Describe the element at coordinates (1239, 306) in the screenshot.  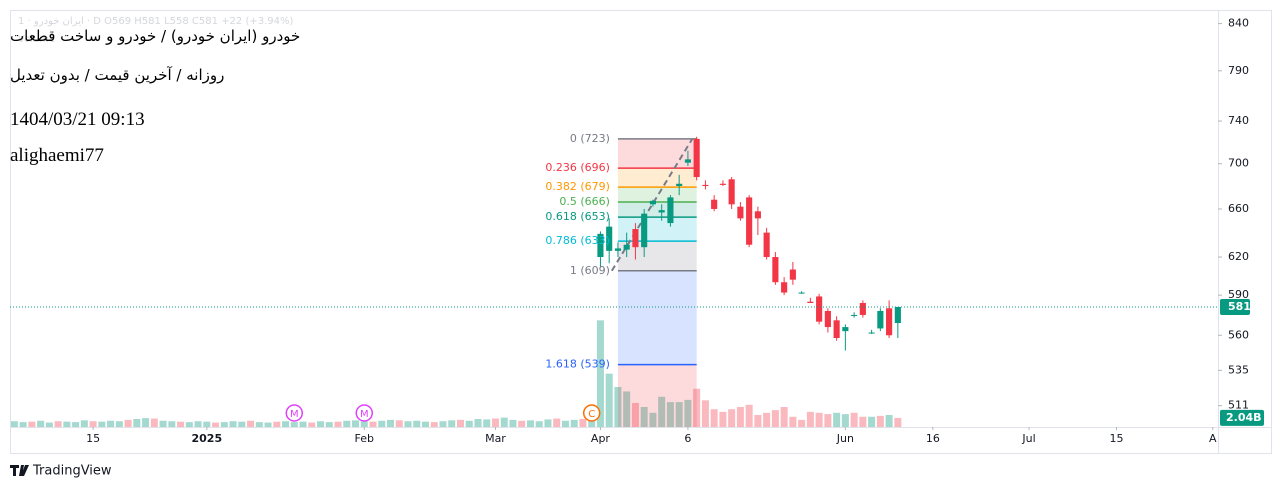
I see `last-price-label: 581` at that location.